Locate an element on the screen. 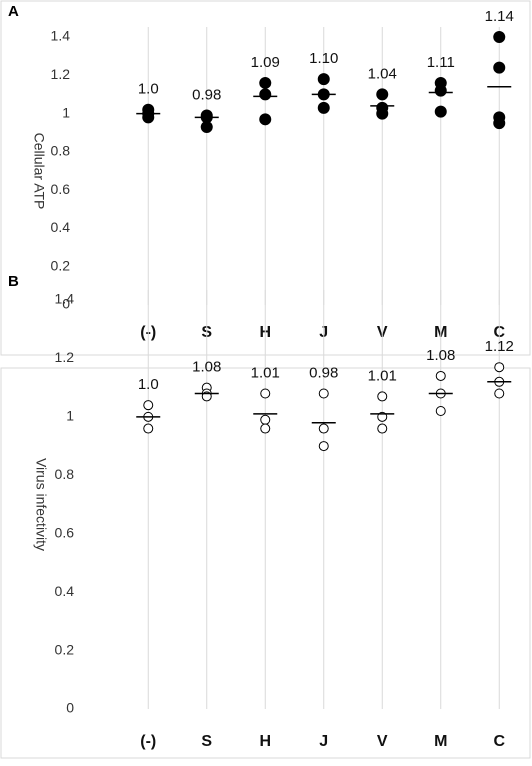  value-label: 1.12 is located at coordinates (499, 346).